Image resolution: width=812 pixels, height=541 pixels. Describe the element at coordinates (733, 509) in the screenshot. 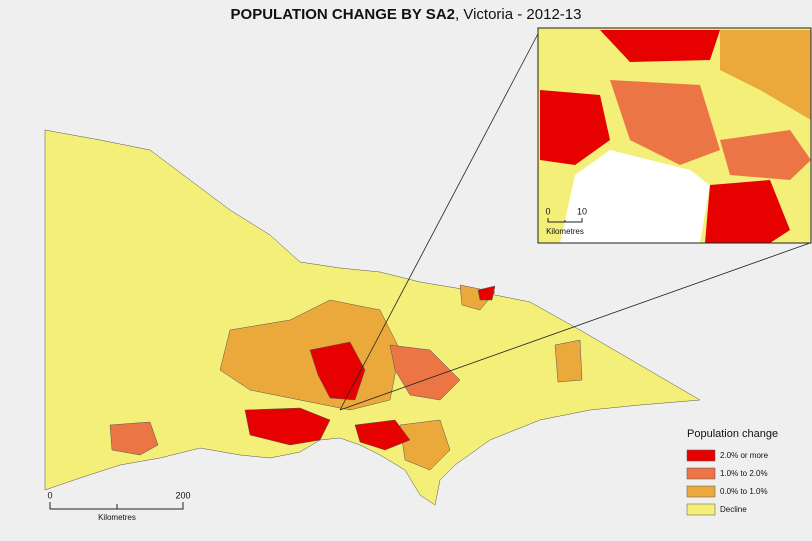

I see `legend-label: Decline` at that location.